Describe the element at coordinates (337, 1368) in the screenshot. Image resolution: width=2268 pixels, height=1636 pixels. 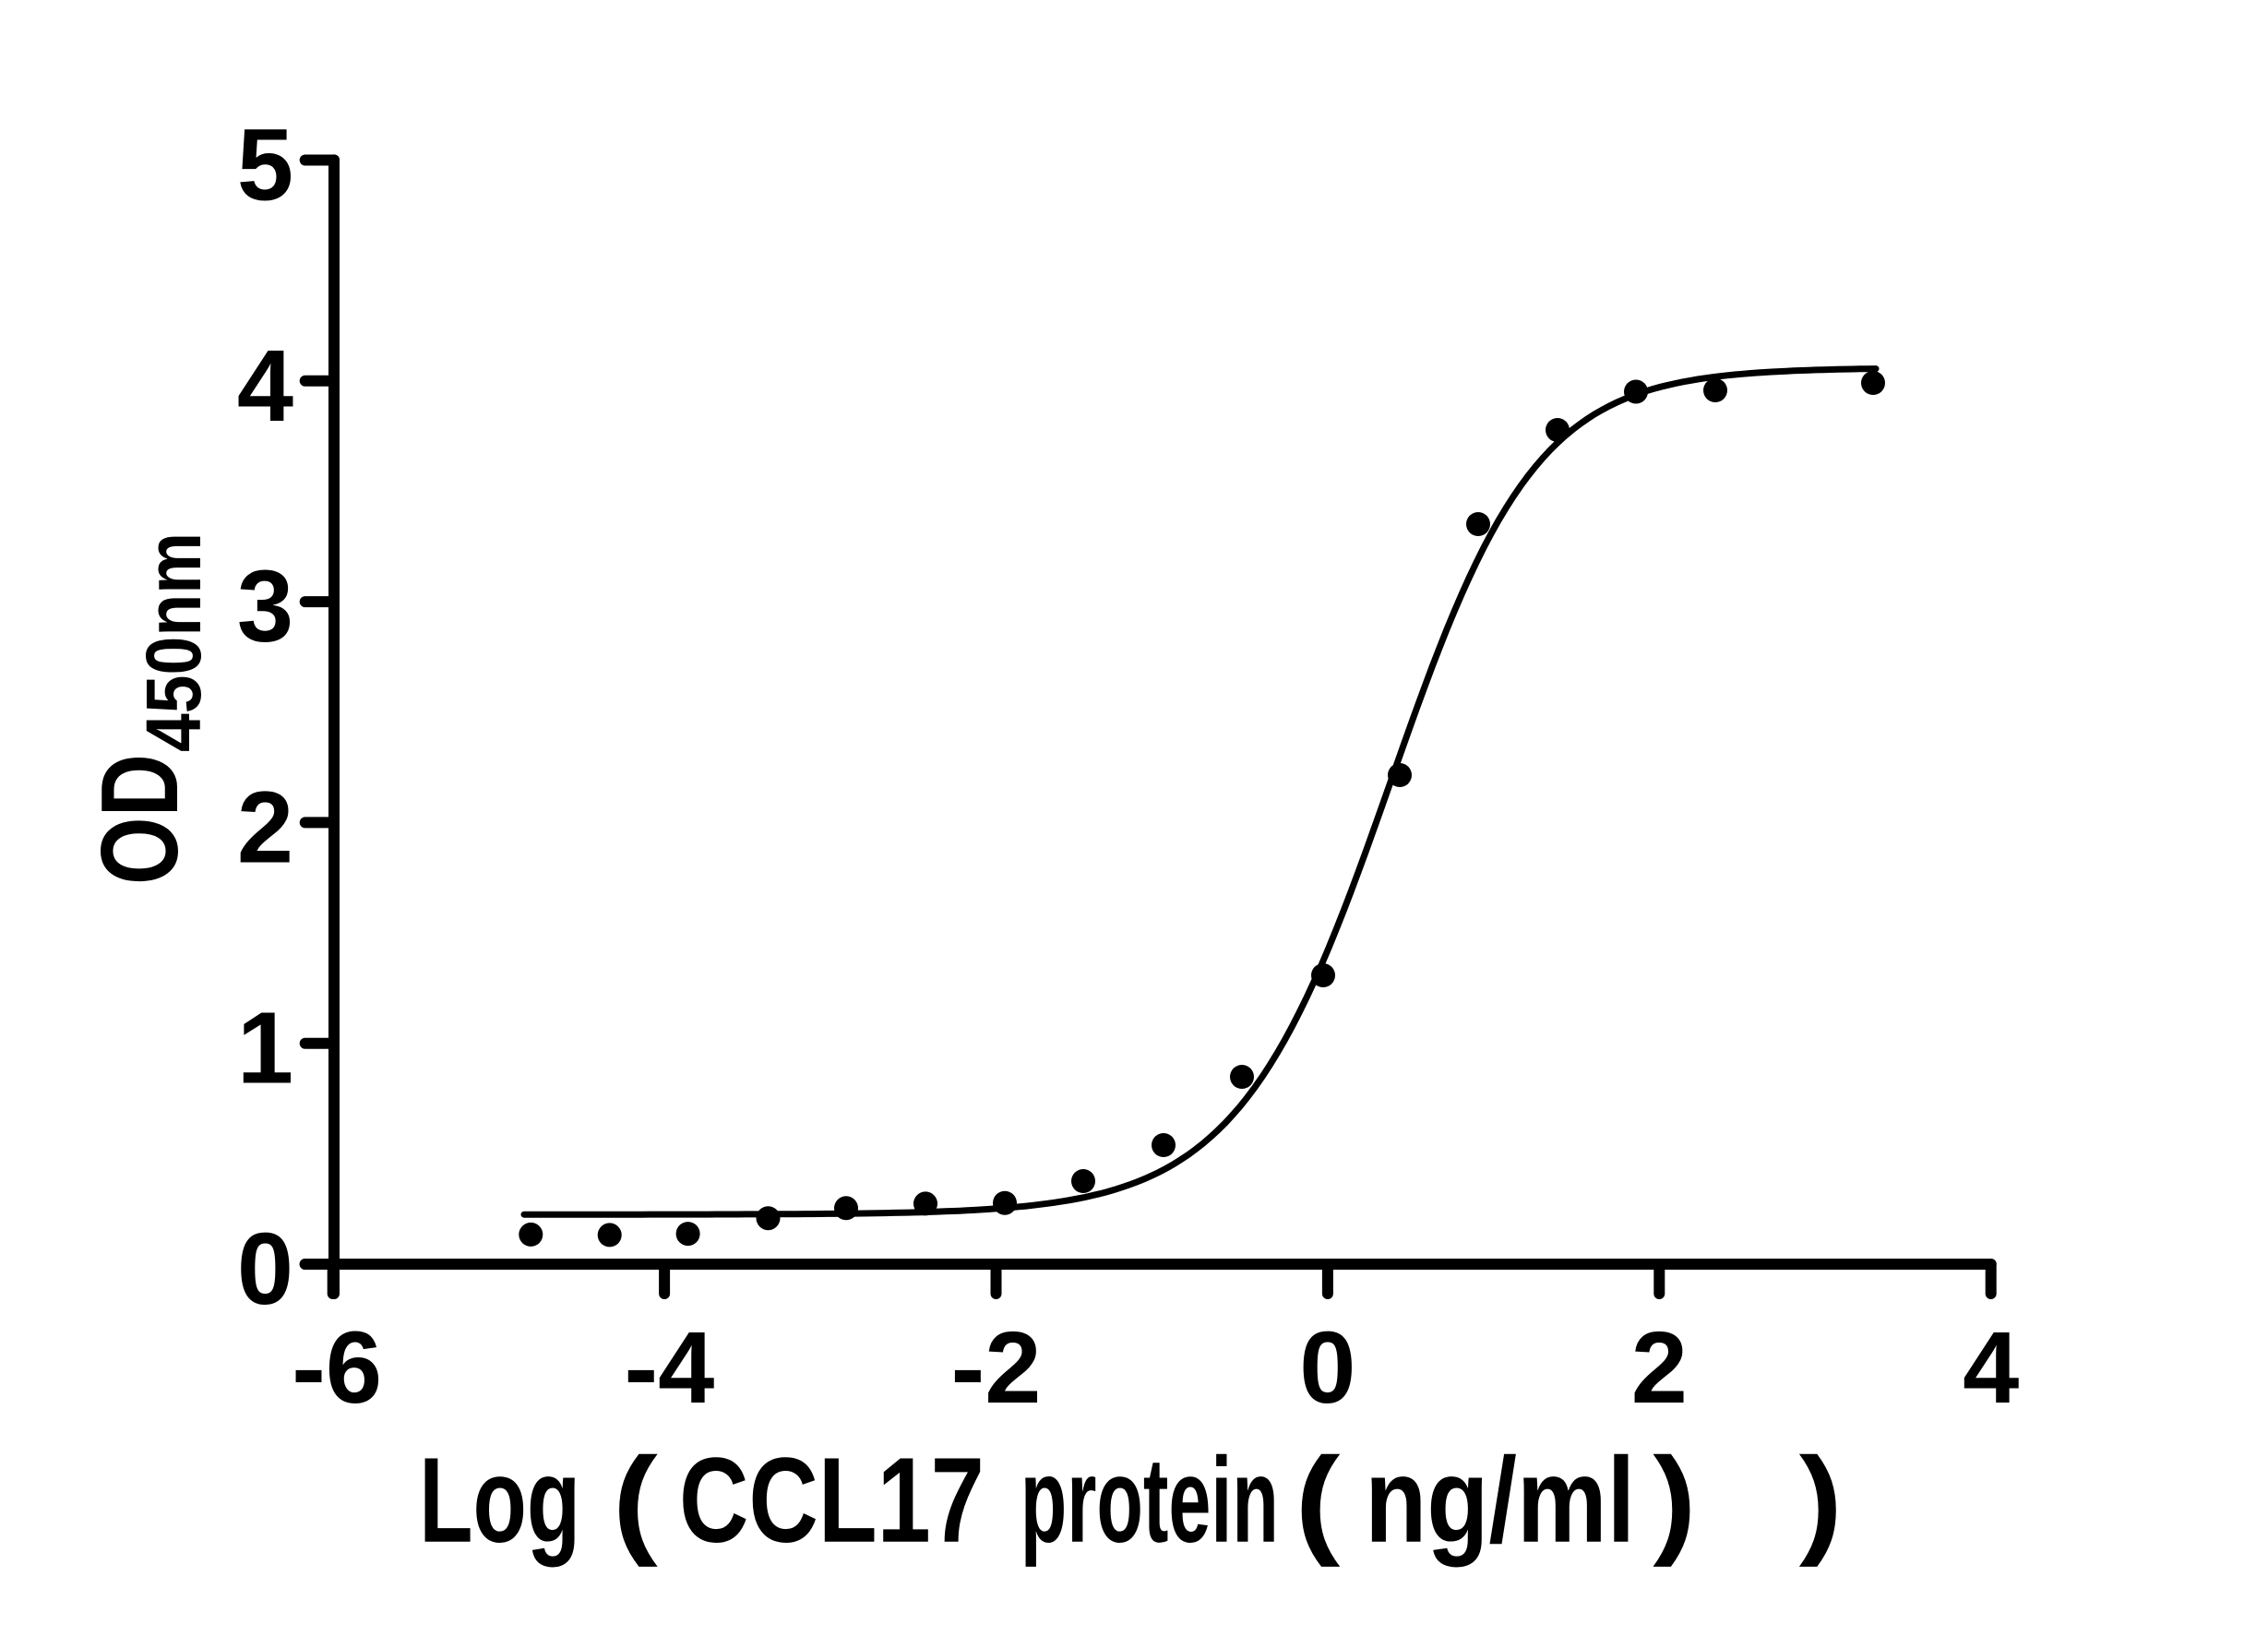
I see `svg-text: -6` at that location.